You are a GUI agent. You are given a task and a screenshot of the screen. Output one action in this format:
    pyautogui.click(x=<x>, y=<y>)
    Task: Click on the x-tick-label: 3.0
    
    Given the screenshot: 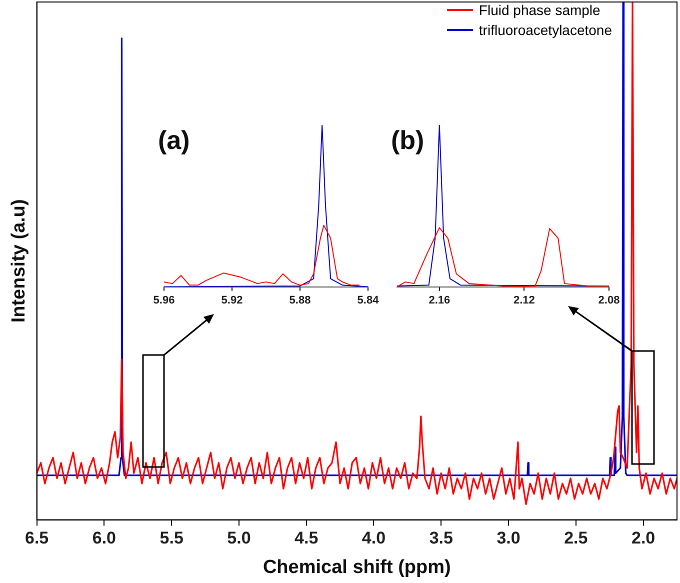 What is the action you would take?
    pyautogui.click(x=508, y=538)
    